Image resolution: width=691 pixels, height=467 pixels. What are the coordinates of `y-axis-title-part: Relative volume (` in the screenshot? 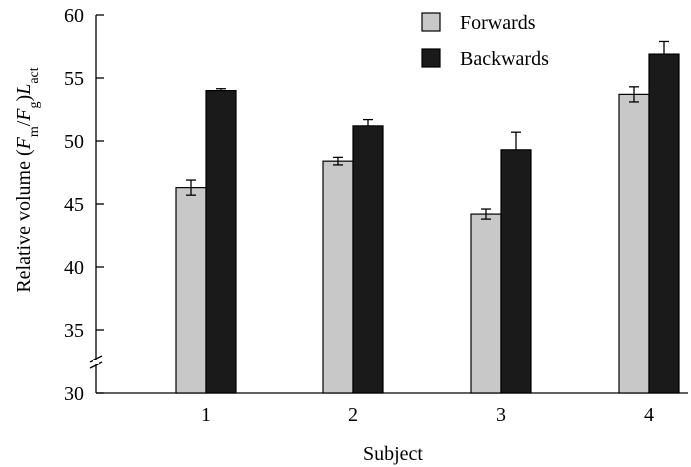 It's located at (24, 221).